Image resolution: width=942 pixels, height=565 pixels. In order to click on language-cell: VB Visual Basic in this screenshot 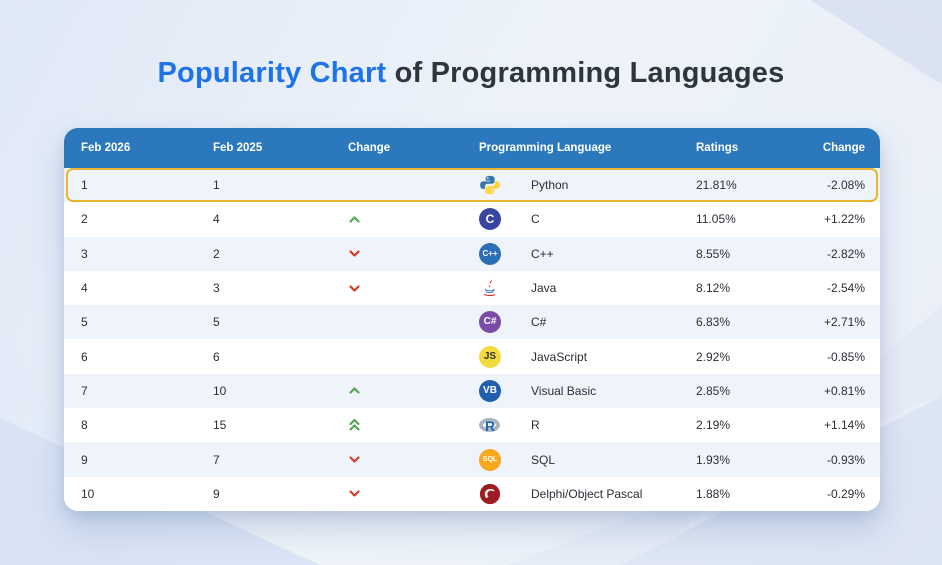, I will do `click(587, 390)`.